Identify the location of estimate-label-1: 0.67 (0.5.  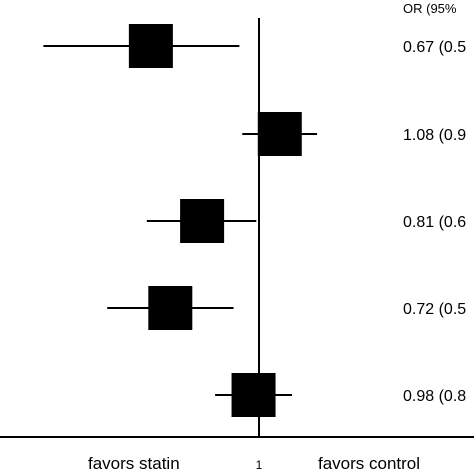
(434, 47).